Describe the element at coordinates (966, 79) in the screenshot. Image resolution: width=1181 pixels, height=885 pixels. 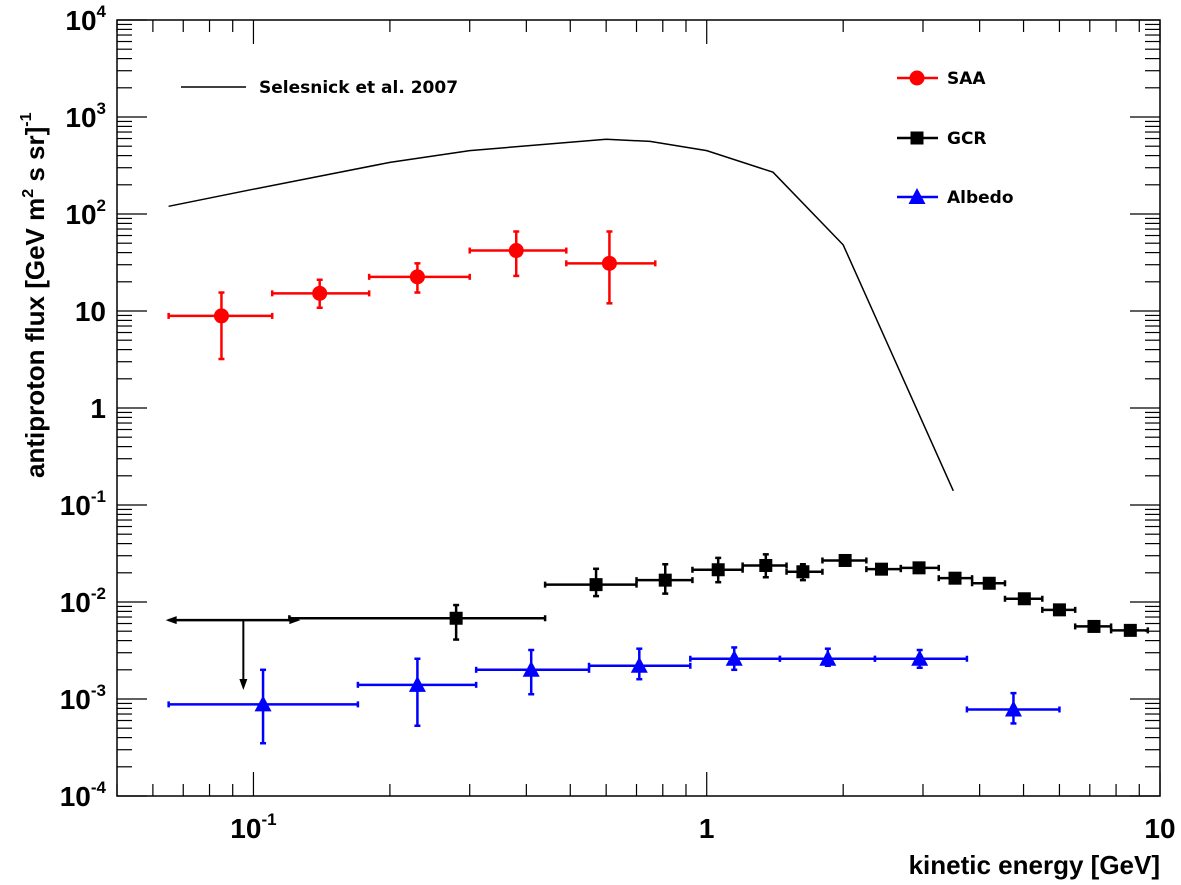
I see `legend-label-saa: SAA` at that location.